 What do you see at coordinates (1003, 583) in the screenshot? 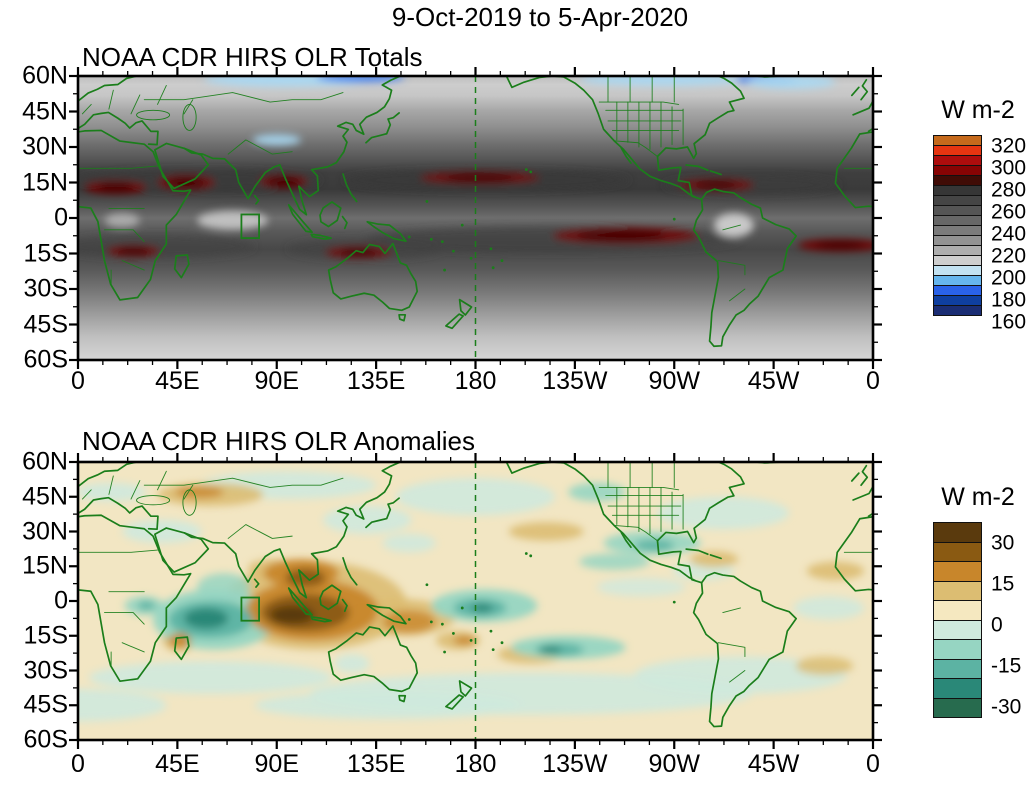
I see `colorbar-tick-label: 15` at bounding box center [1003, 583].